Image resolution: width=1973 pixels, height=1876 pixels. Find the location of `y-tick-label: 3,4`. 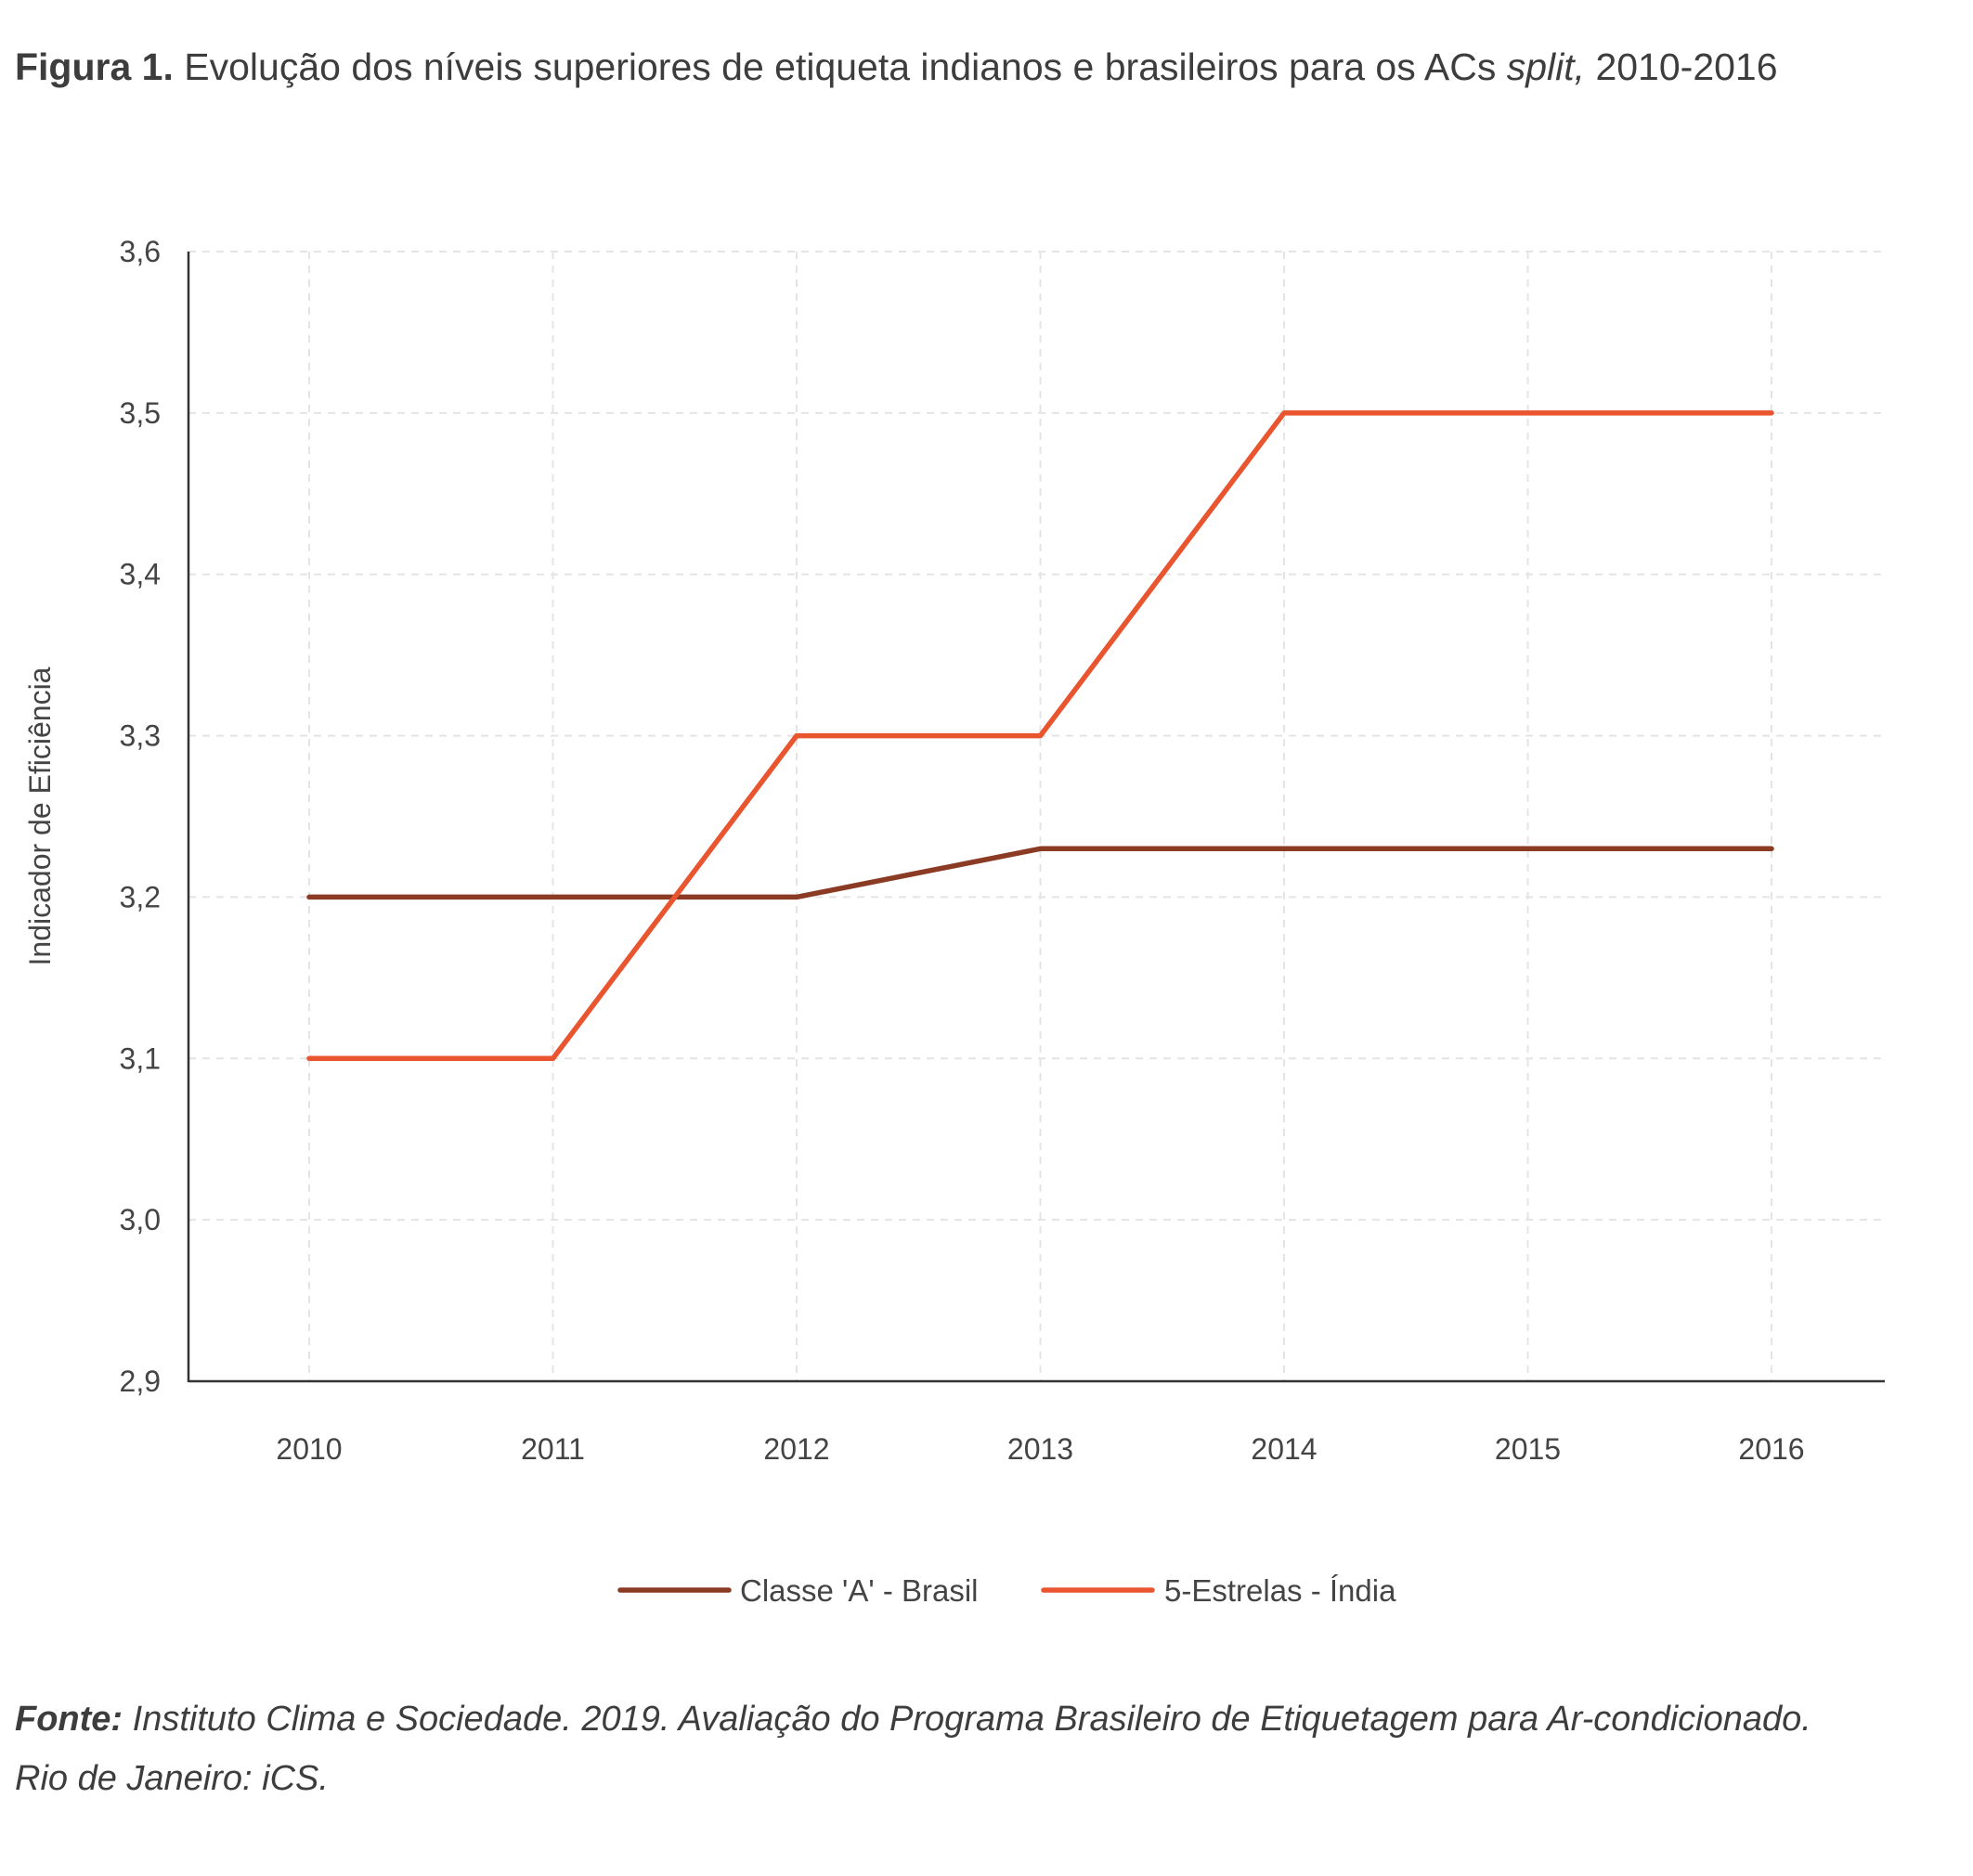

y-tick-label: 3,4 is located at coordinates (140, 574).